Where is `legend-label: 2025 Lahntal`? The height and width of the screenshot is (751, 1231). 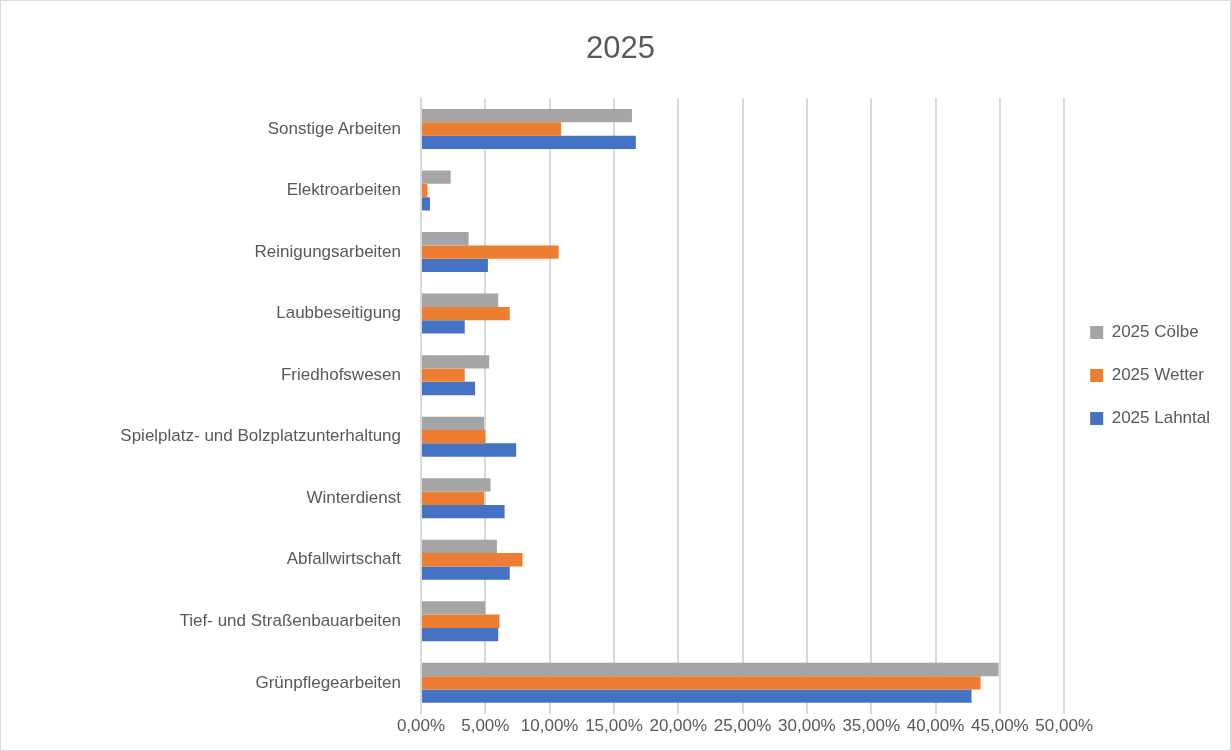
legend-label: 2025 Lahntal is located at coordinates (1161, 418).